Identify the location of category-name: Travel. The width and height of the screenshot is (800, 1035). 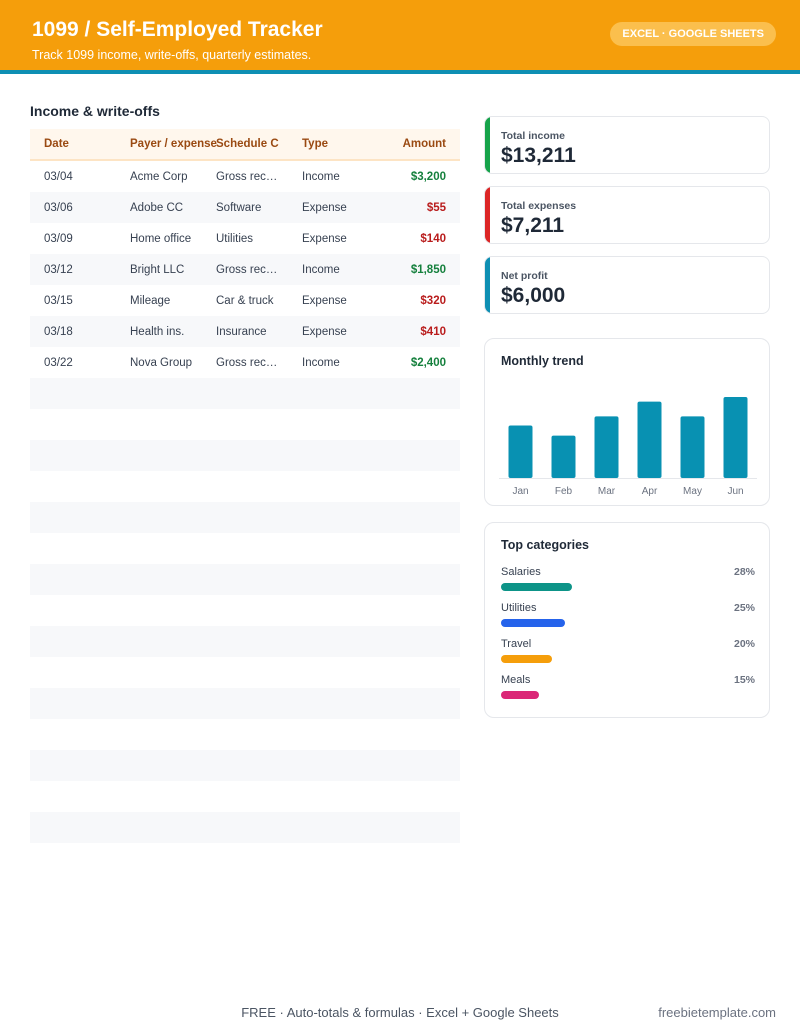
(516, 644).